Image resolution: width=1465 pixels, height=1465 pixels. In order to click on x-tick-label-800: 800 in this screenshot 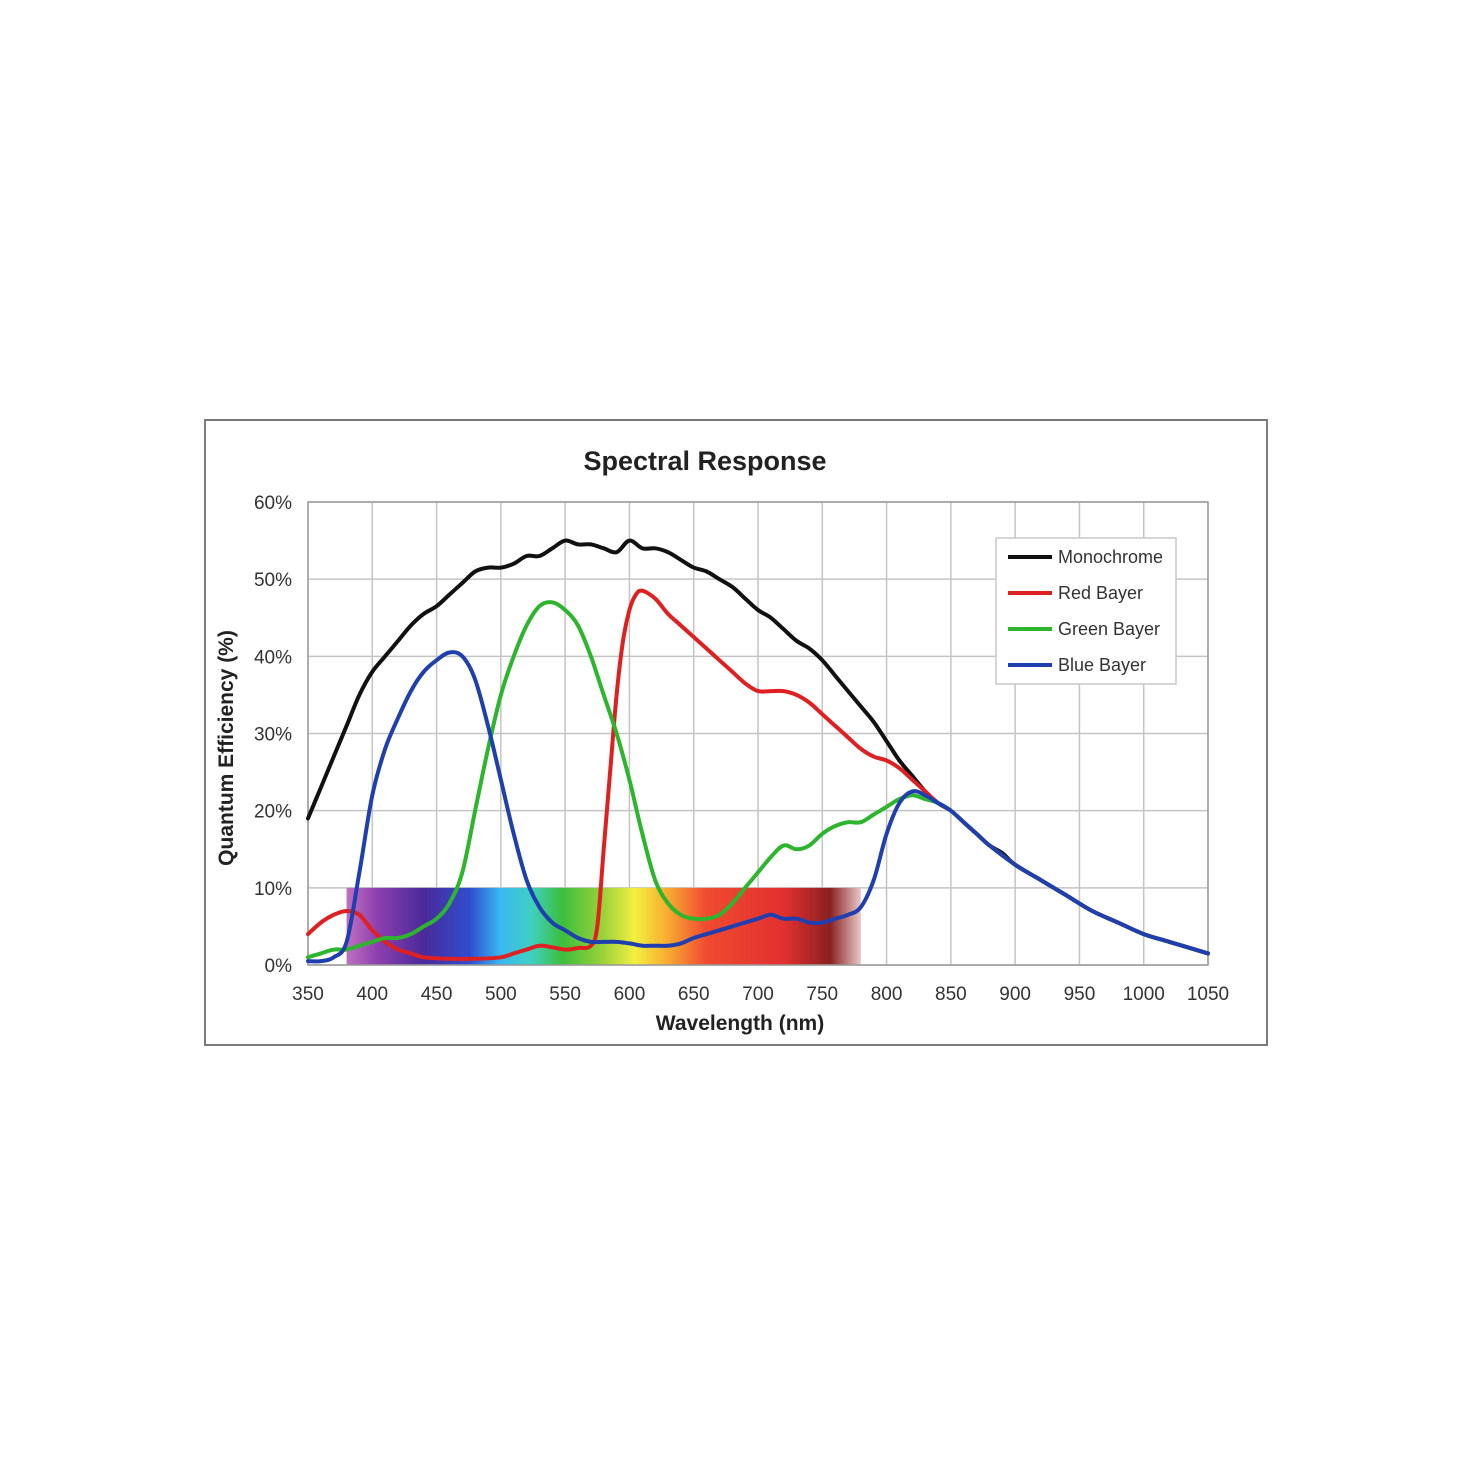, I will do `click(887, 994)`.